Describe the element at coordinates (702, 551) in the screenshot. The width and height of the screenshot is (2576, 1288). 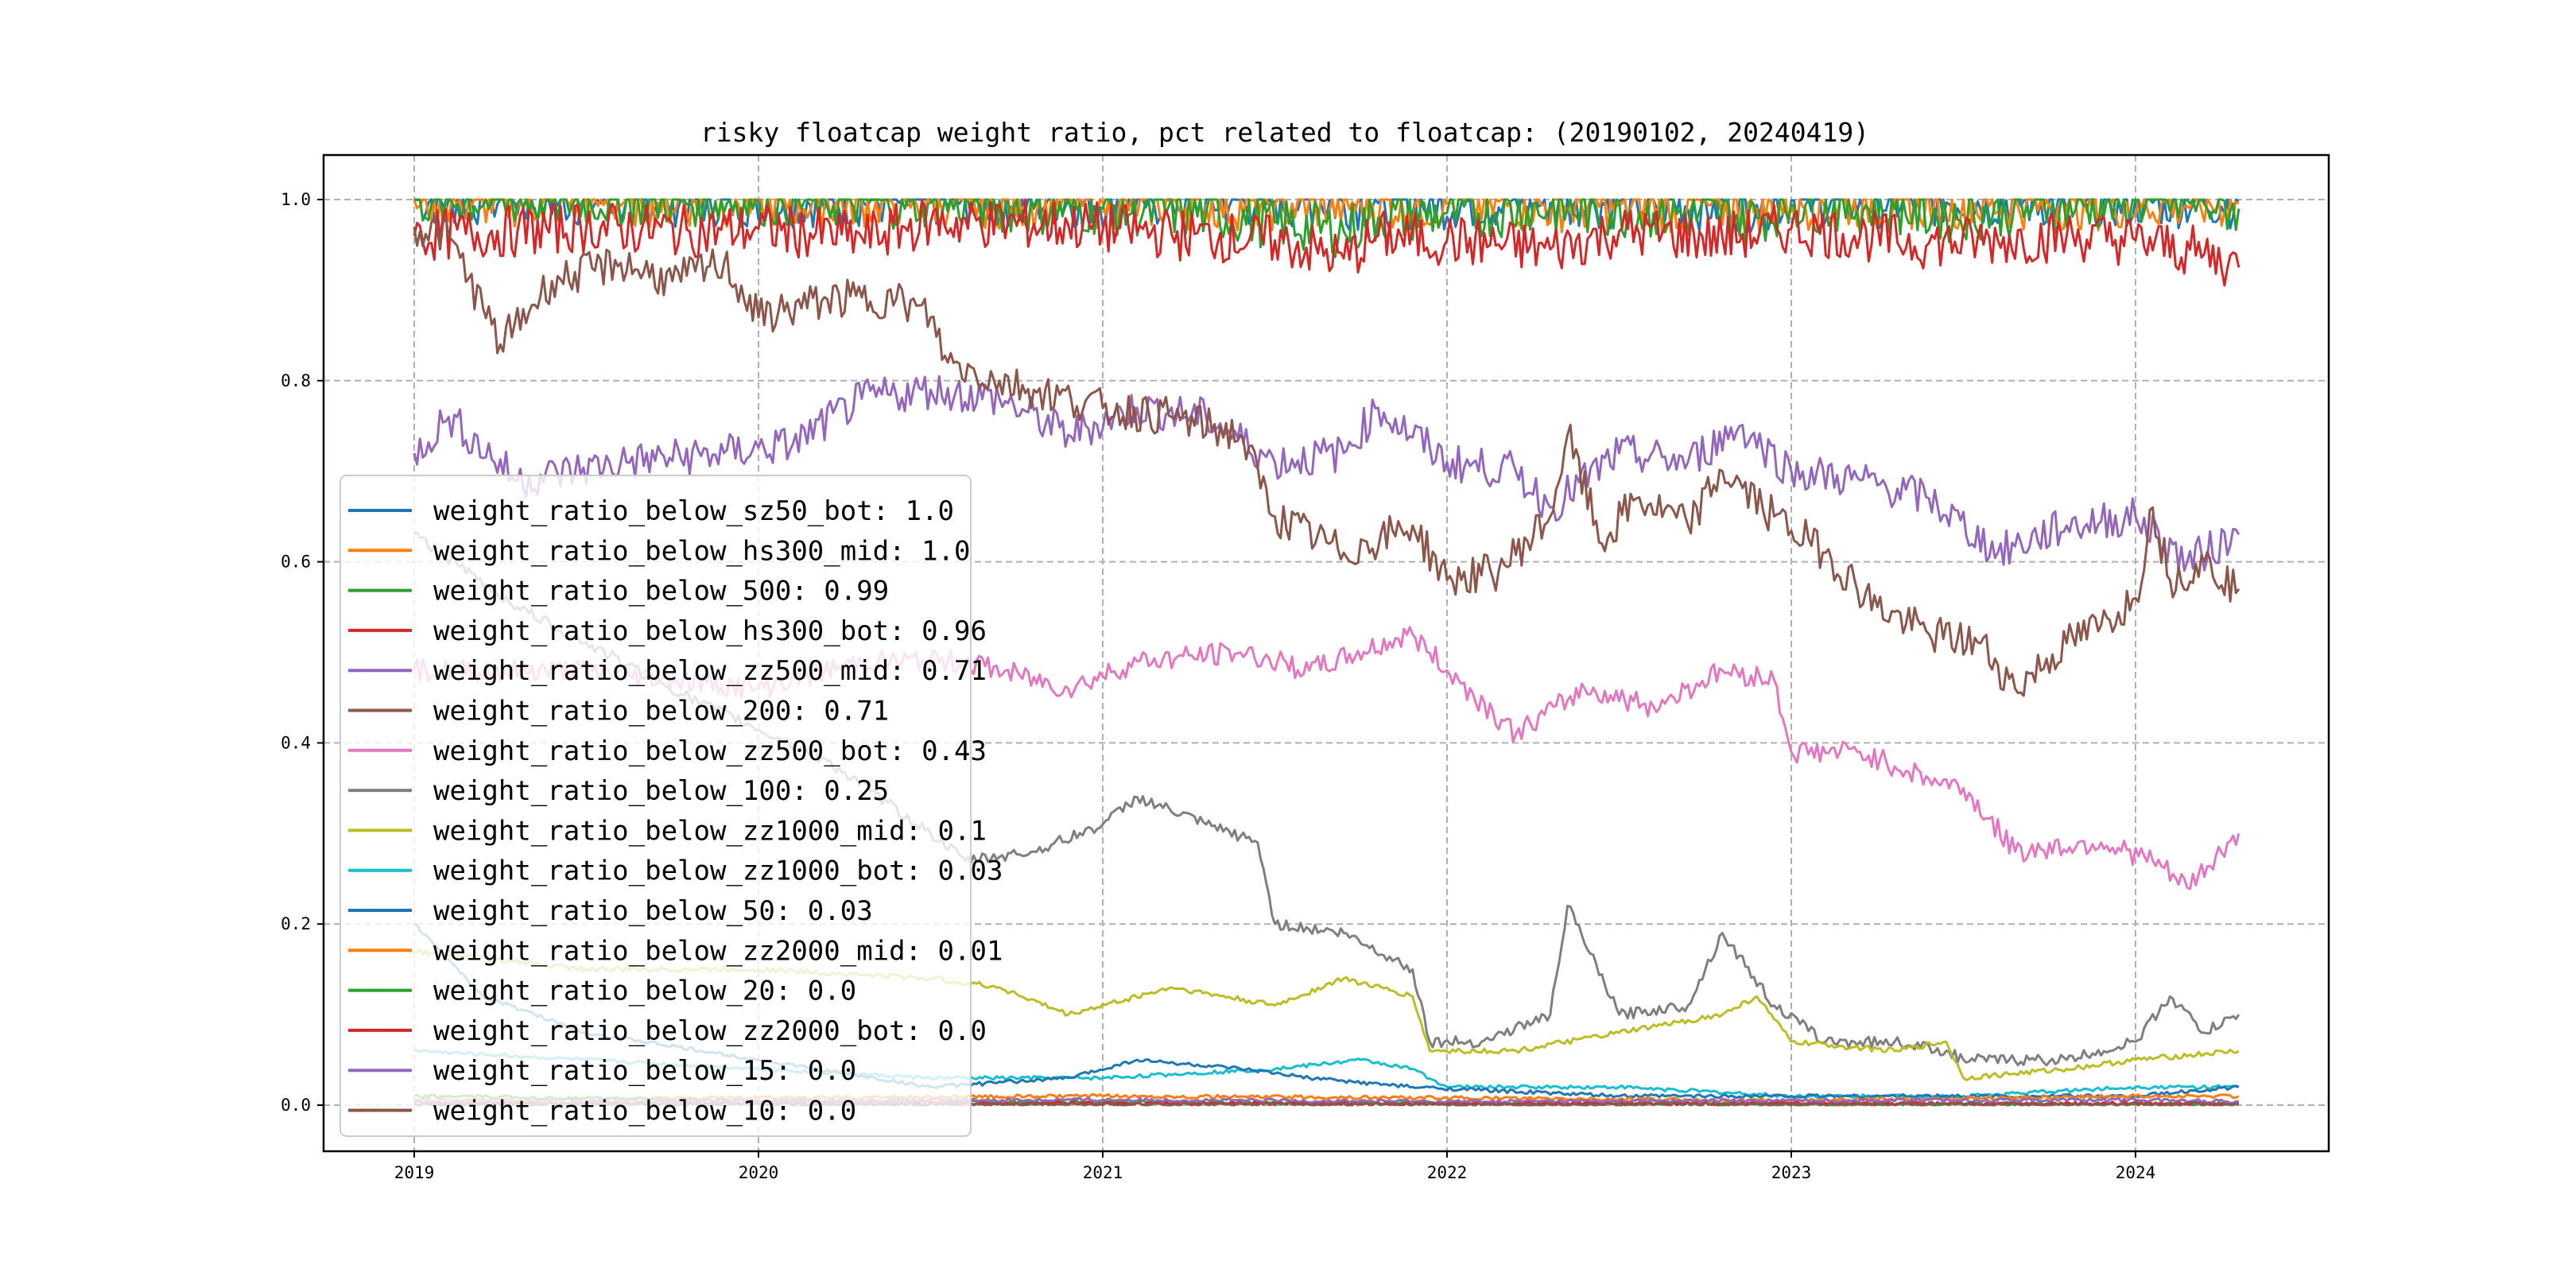
I see `legend-entry: weight_ratio_below_hs300_mid: 1.0` at that location.